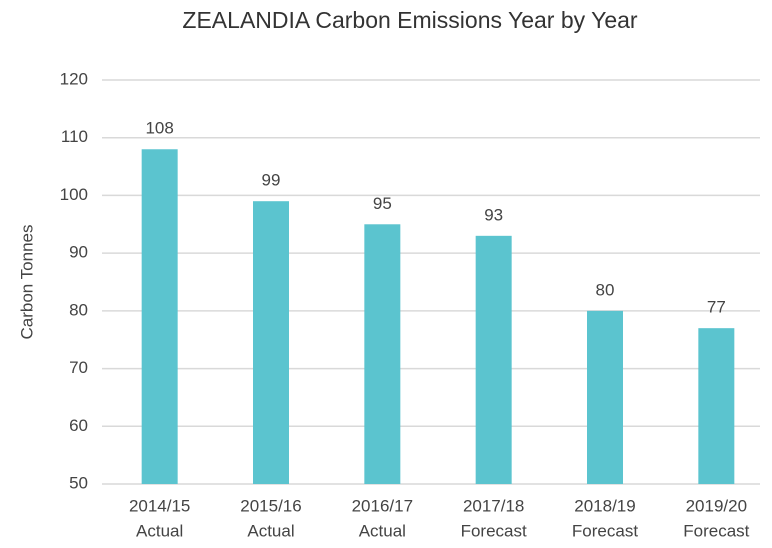 The height and width of the screenshot is (548, 772). What do you see at coordinates (78, 425) in the screenshot?
I see `y-tick-label: 60` at bounding box center [78, 425].